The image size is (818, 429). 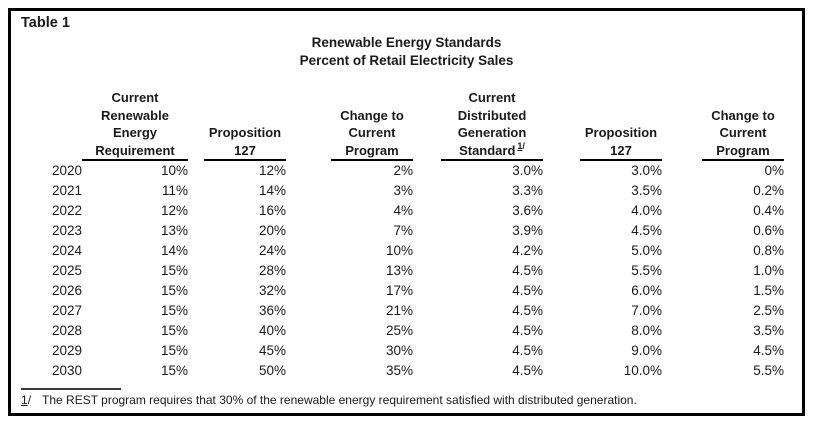 What do you see at coordinates (272, 270) in the screenshot?
I see `cell-value: 28%` at bounding box center [272, 270].